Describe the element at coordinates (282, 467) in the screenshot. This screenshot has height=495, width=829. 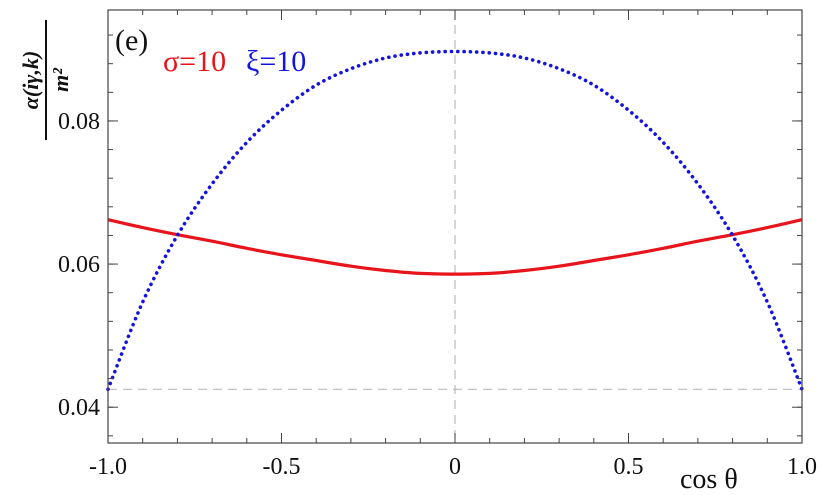
I see `x-tick-label: -0.5` at that location.